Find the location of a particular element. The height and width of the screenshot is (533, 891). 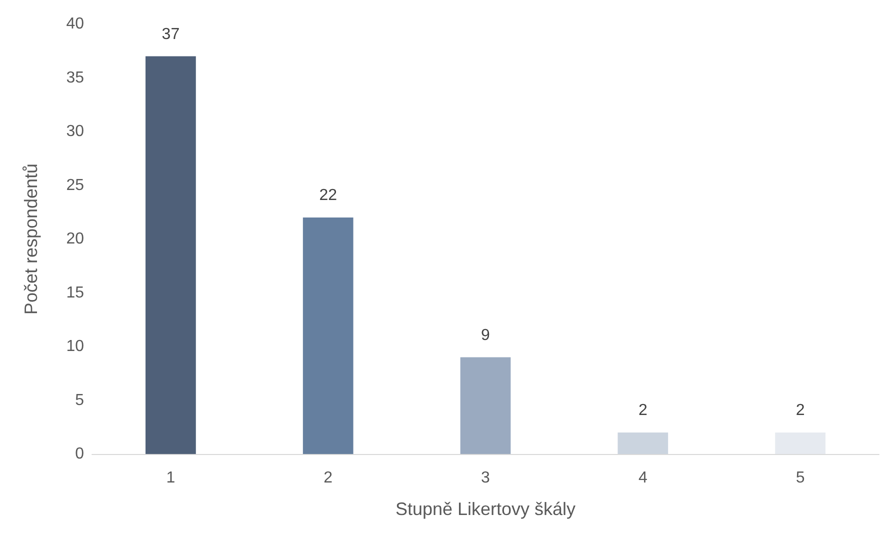

data-label: 37 is located at coordinates (171, 34).